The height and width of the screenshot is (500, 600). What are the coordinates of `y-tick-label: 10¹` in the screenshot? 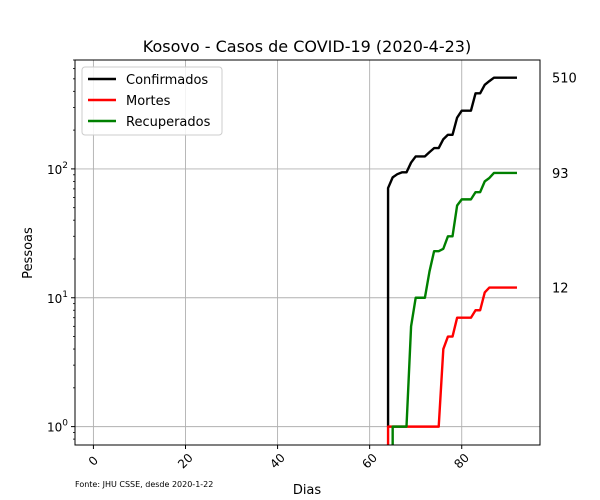 It's located at (57, 298).